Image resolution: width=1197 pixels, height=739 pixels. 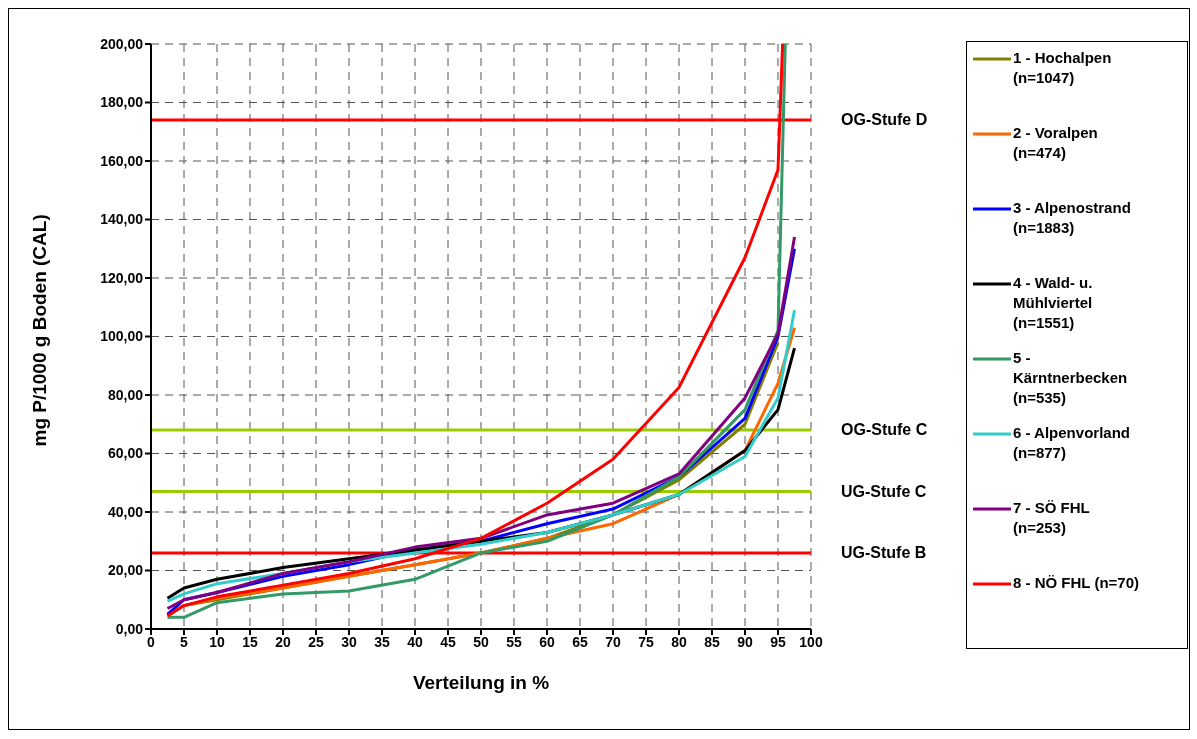 What do you see at coordinates (547, 641) in the screenshot?
I see `x-tick-label: 60` at bounding box center [547, 641].